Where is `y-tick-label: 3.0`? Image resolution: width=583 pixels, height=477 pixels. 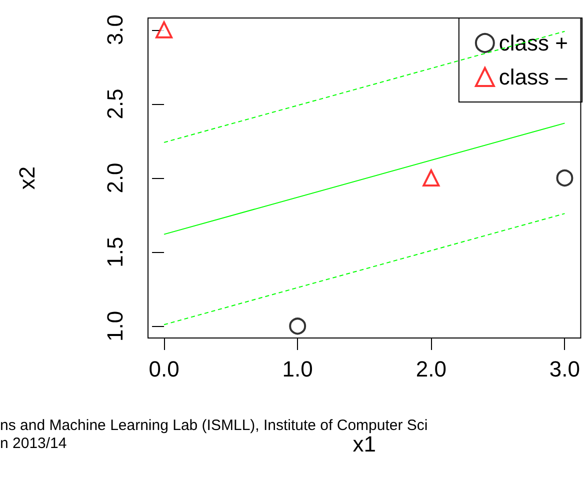
y-tick-label: 3.0 is located at coordinates (115, 30).